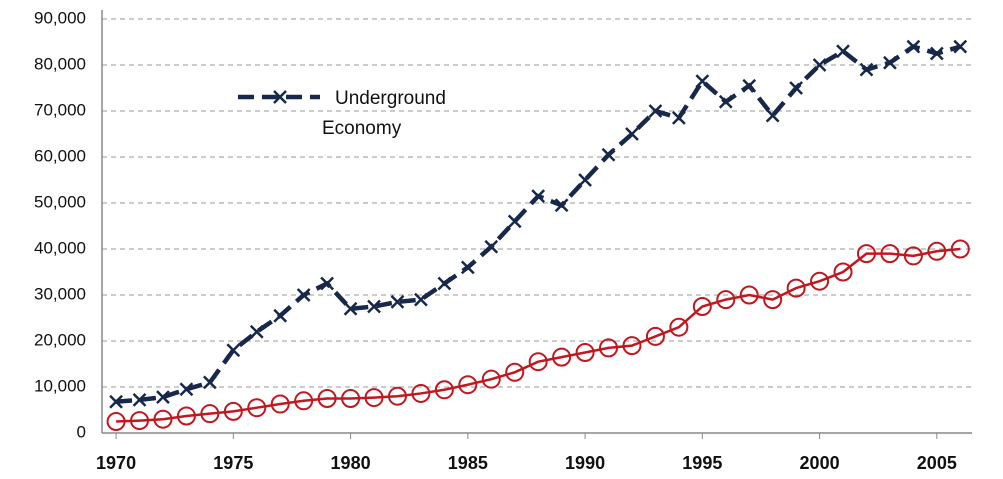  I want to click on x-tick-label: 1995, so click(702, 463).